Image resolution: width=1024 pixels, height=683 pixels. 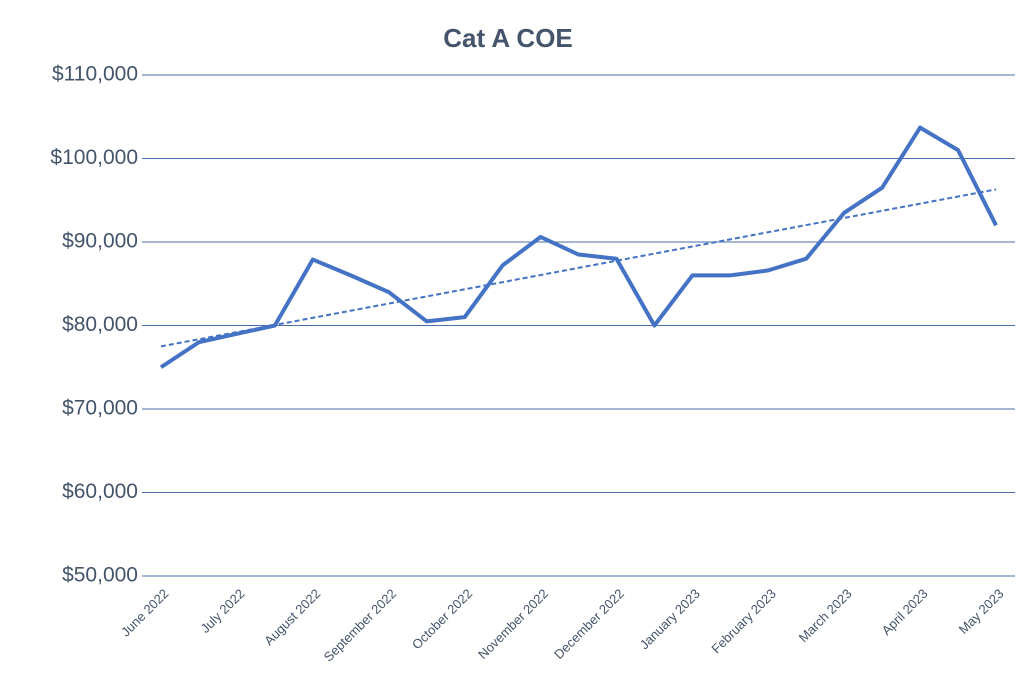 I want to click on x-tick-label: June 2022, so click(x=145, y=613).